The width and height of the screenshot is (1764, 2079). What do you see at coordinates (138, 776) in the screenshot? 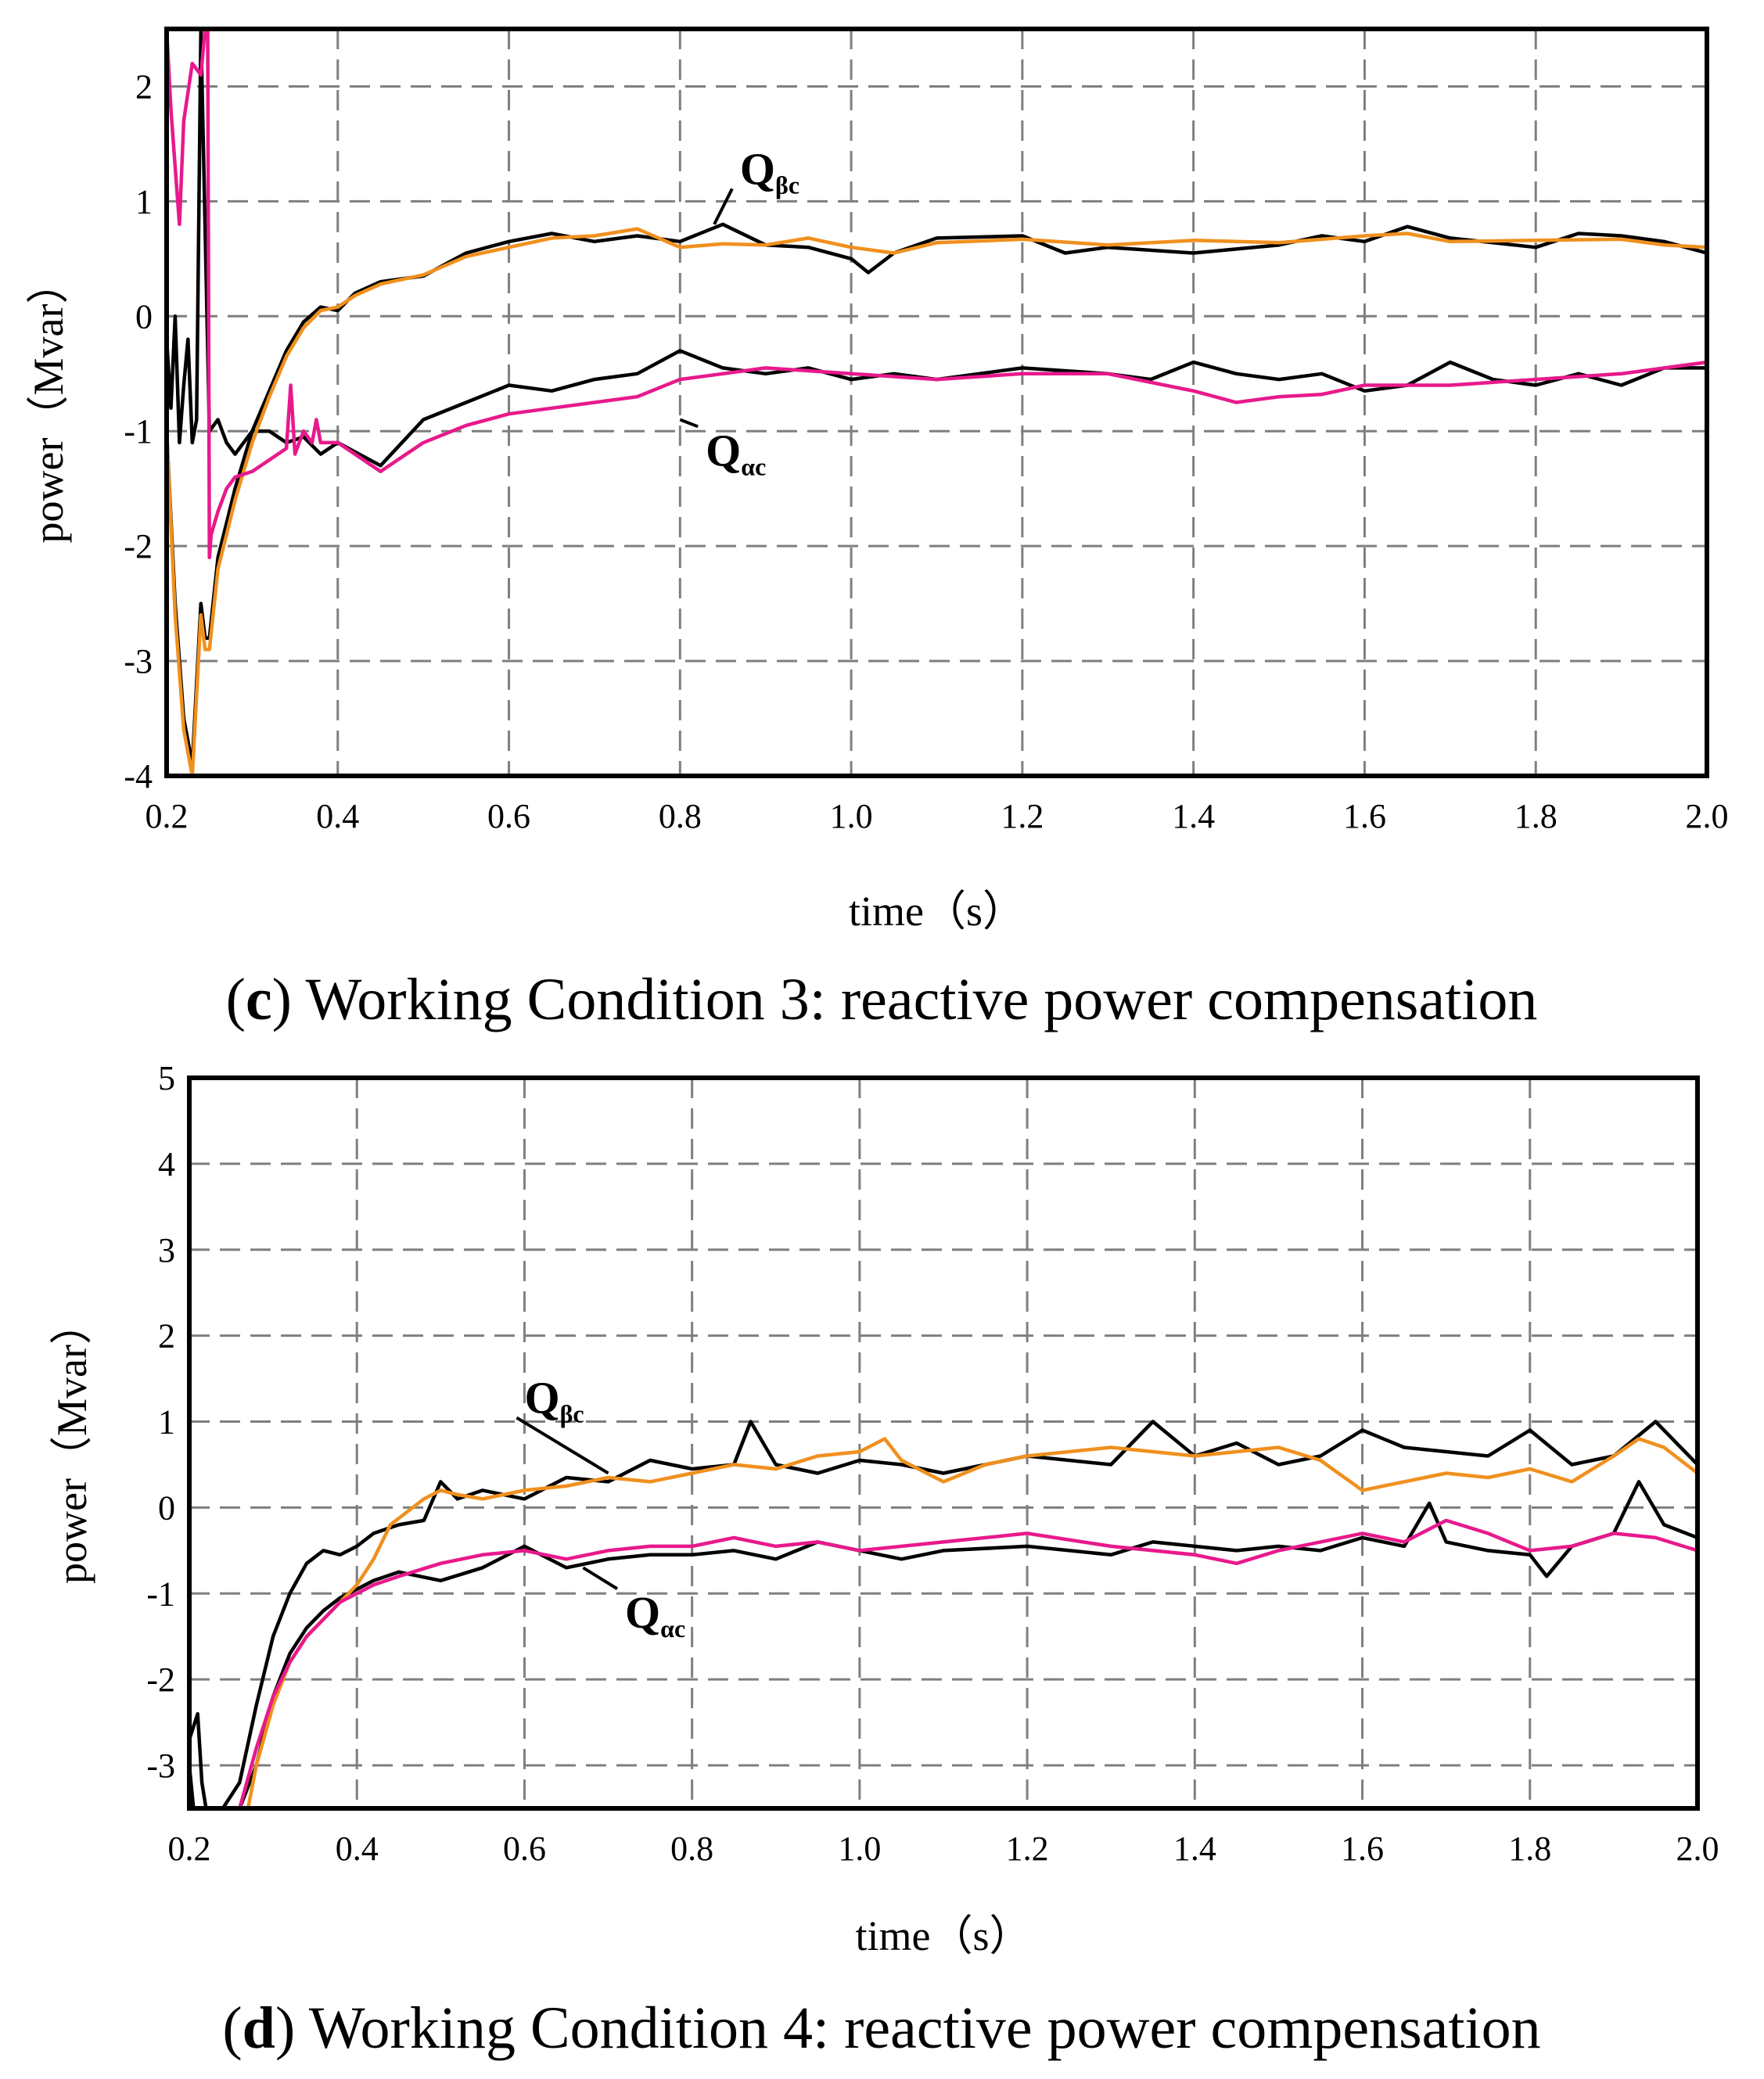
I see `y-tick-label: -4` at bounding box center [138, 776].